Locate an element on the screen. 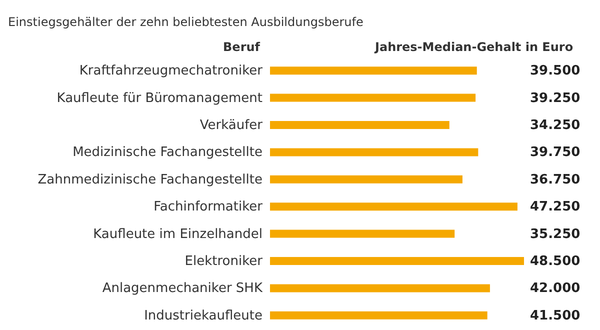  data-label: 39.750 is located at coordinates (555, 152).